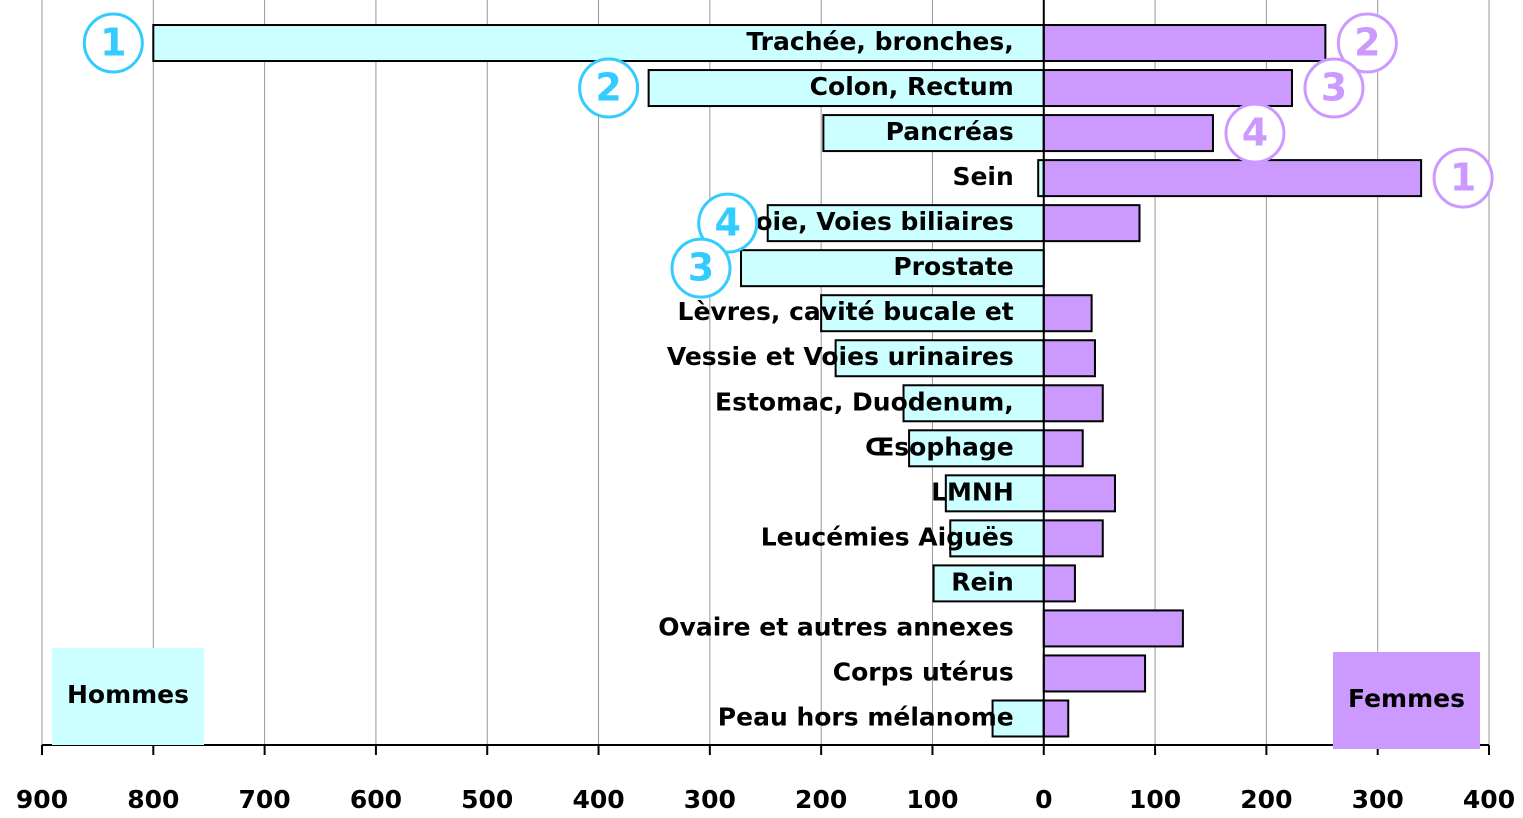 The height and width of the screenshot is (818, 1523). Describe the element at coordinates (1043, 799) in the screenshot. I see `x-tick-label: 0` at that location.